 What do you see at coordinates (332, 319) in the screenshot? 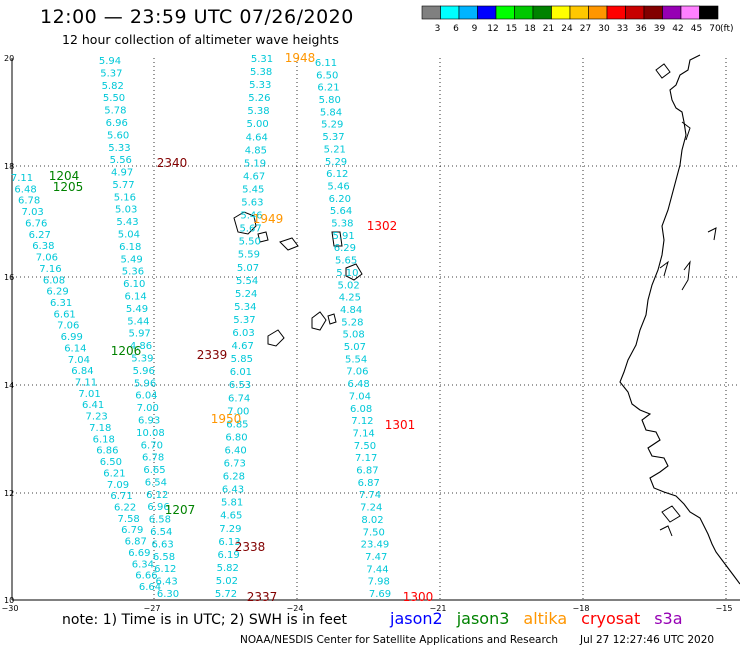
I see `cape-verde-island-fogo` at bounding box center [332, 319].